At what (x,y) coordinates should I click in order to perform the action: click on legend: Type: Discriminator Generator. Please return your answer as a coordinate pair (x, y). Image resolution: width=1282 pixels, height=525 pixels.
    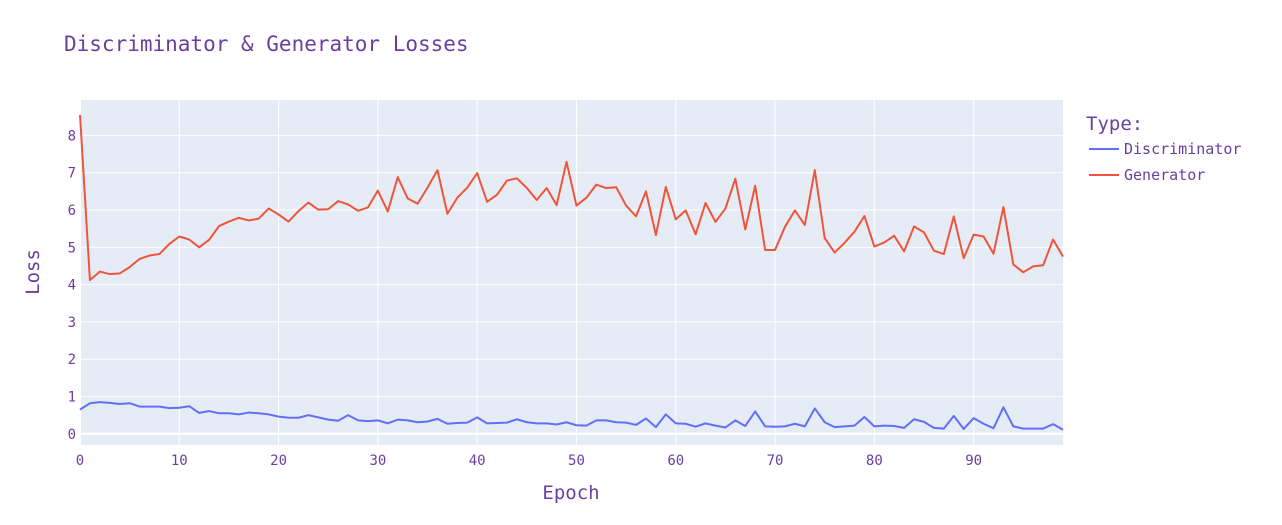
    Looking at the image, I should click on (1163, 148).